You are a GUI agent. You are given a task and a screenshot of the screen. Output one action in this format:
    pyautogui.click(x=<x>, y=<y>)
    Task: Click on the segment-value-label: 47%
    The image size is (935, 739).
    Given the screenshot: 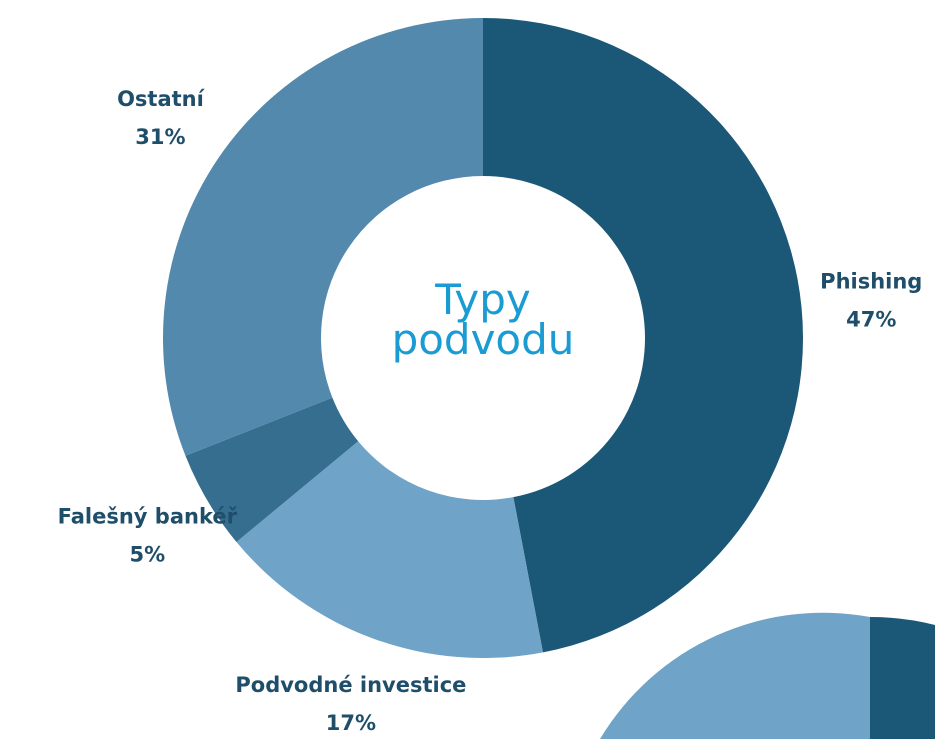 What is the action you would take?
    pyautogui.click(x=871, y=319)
    